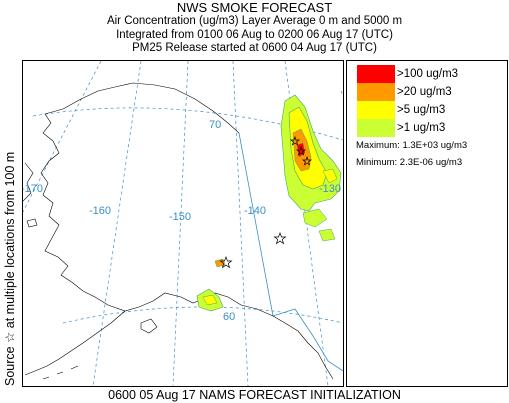 Image resolution: width=509 pixels, height=403 pixels. Describe the element at coordinates (301, 150) in the screenshot. I see `source-star-cluster` at that location.